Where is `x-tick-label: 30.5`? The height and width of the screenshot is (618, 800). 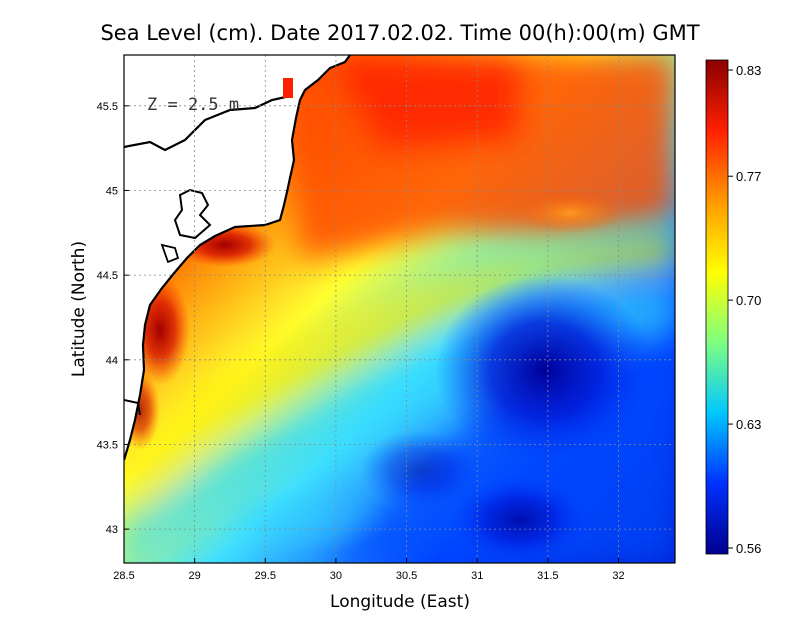 x-tick-label: 30.5 is located at coordinates (406, 576).